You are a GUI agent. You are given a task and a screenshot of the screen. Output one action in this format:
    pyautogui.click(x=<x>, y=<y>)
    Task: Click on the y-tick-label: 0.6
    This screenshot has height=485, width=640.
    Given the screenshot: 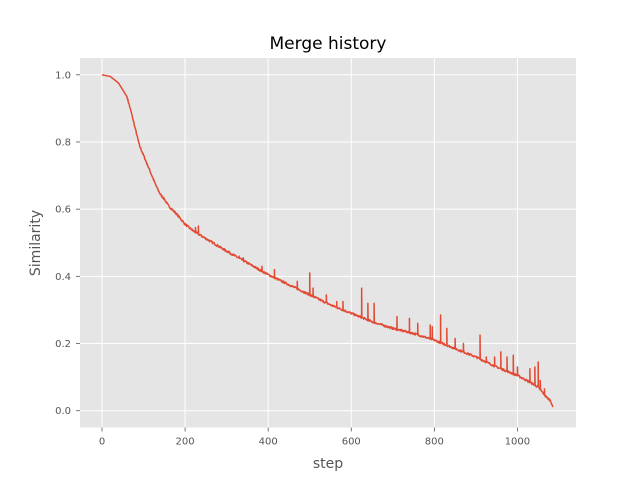 What is the action you would take?
    pyautogui.click(x=63, y=210)
    